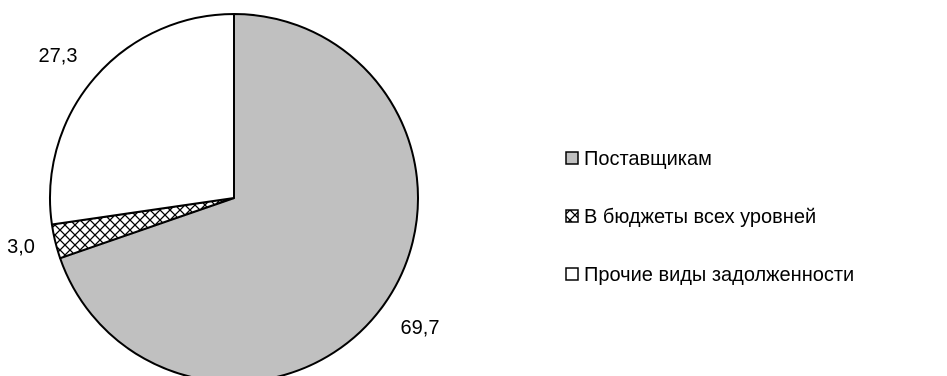 This screenshot has height=376, width=947. What do you see at coordinates (21, 247) in the screenshot?
I see `data-label-2: 3,0` at bounding box center [21, 247].